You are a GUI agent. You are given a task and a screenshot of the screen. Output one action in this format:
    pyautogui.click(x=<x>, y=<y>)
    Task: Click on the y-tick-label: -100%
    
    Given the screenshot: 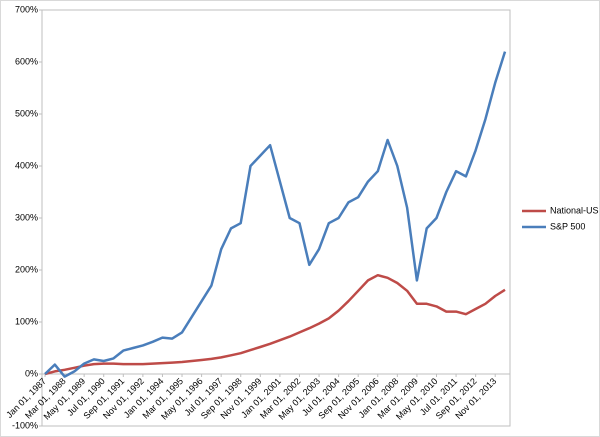 What is the action you would take?
    pyautogui.click(x=25, y=425)
    